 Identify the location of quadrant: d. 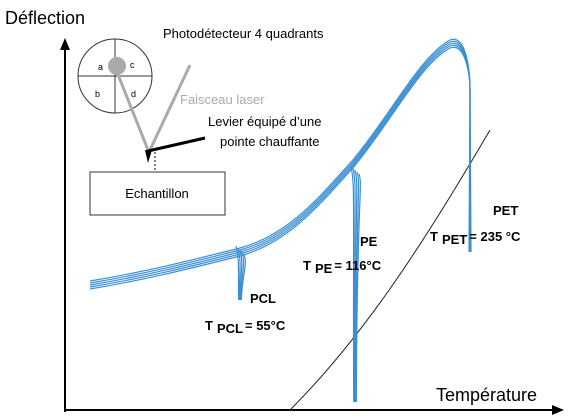
(133, 94).